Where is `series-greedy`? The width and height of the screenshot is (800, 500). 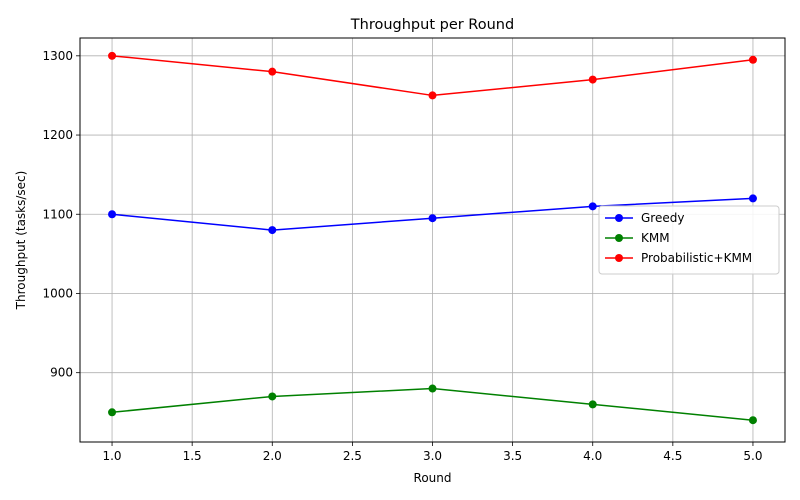 series-greedy is located at coordinates (432, 214).